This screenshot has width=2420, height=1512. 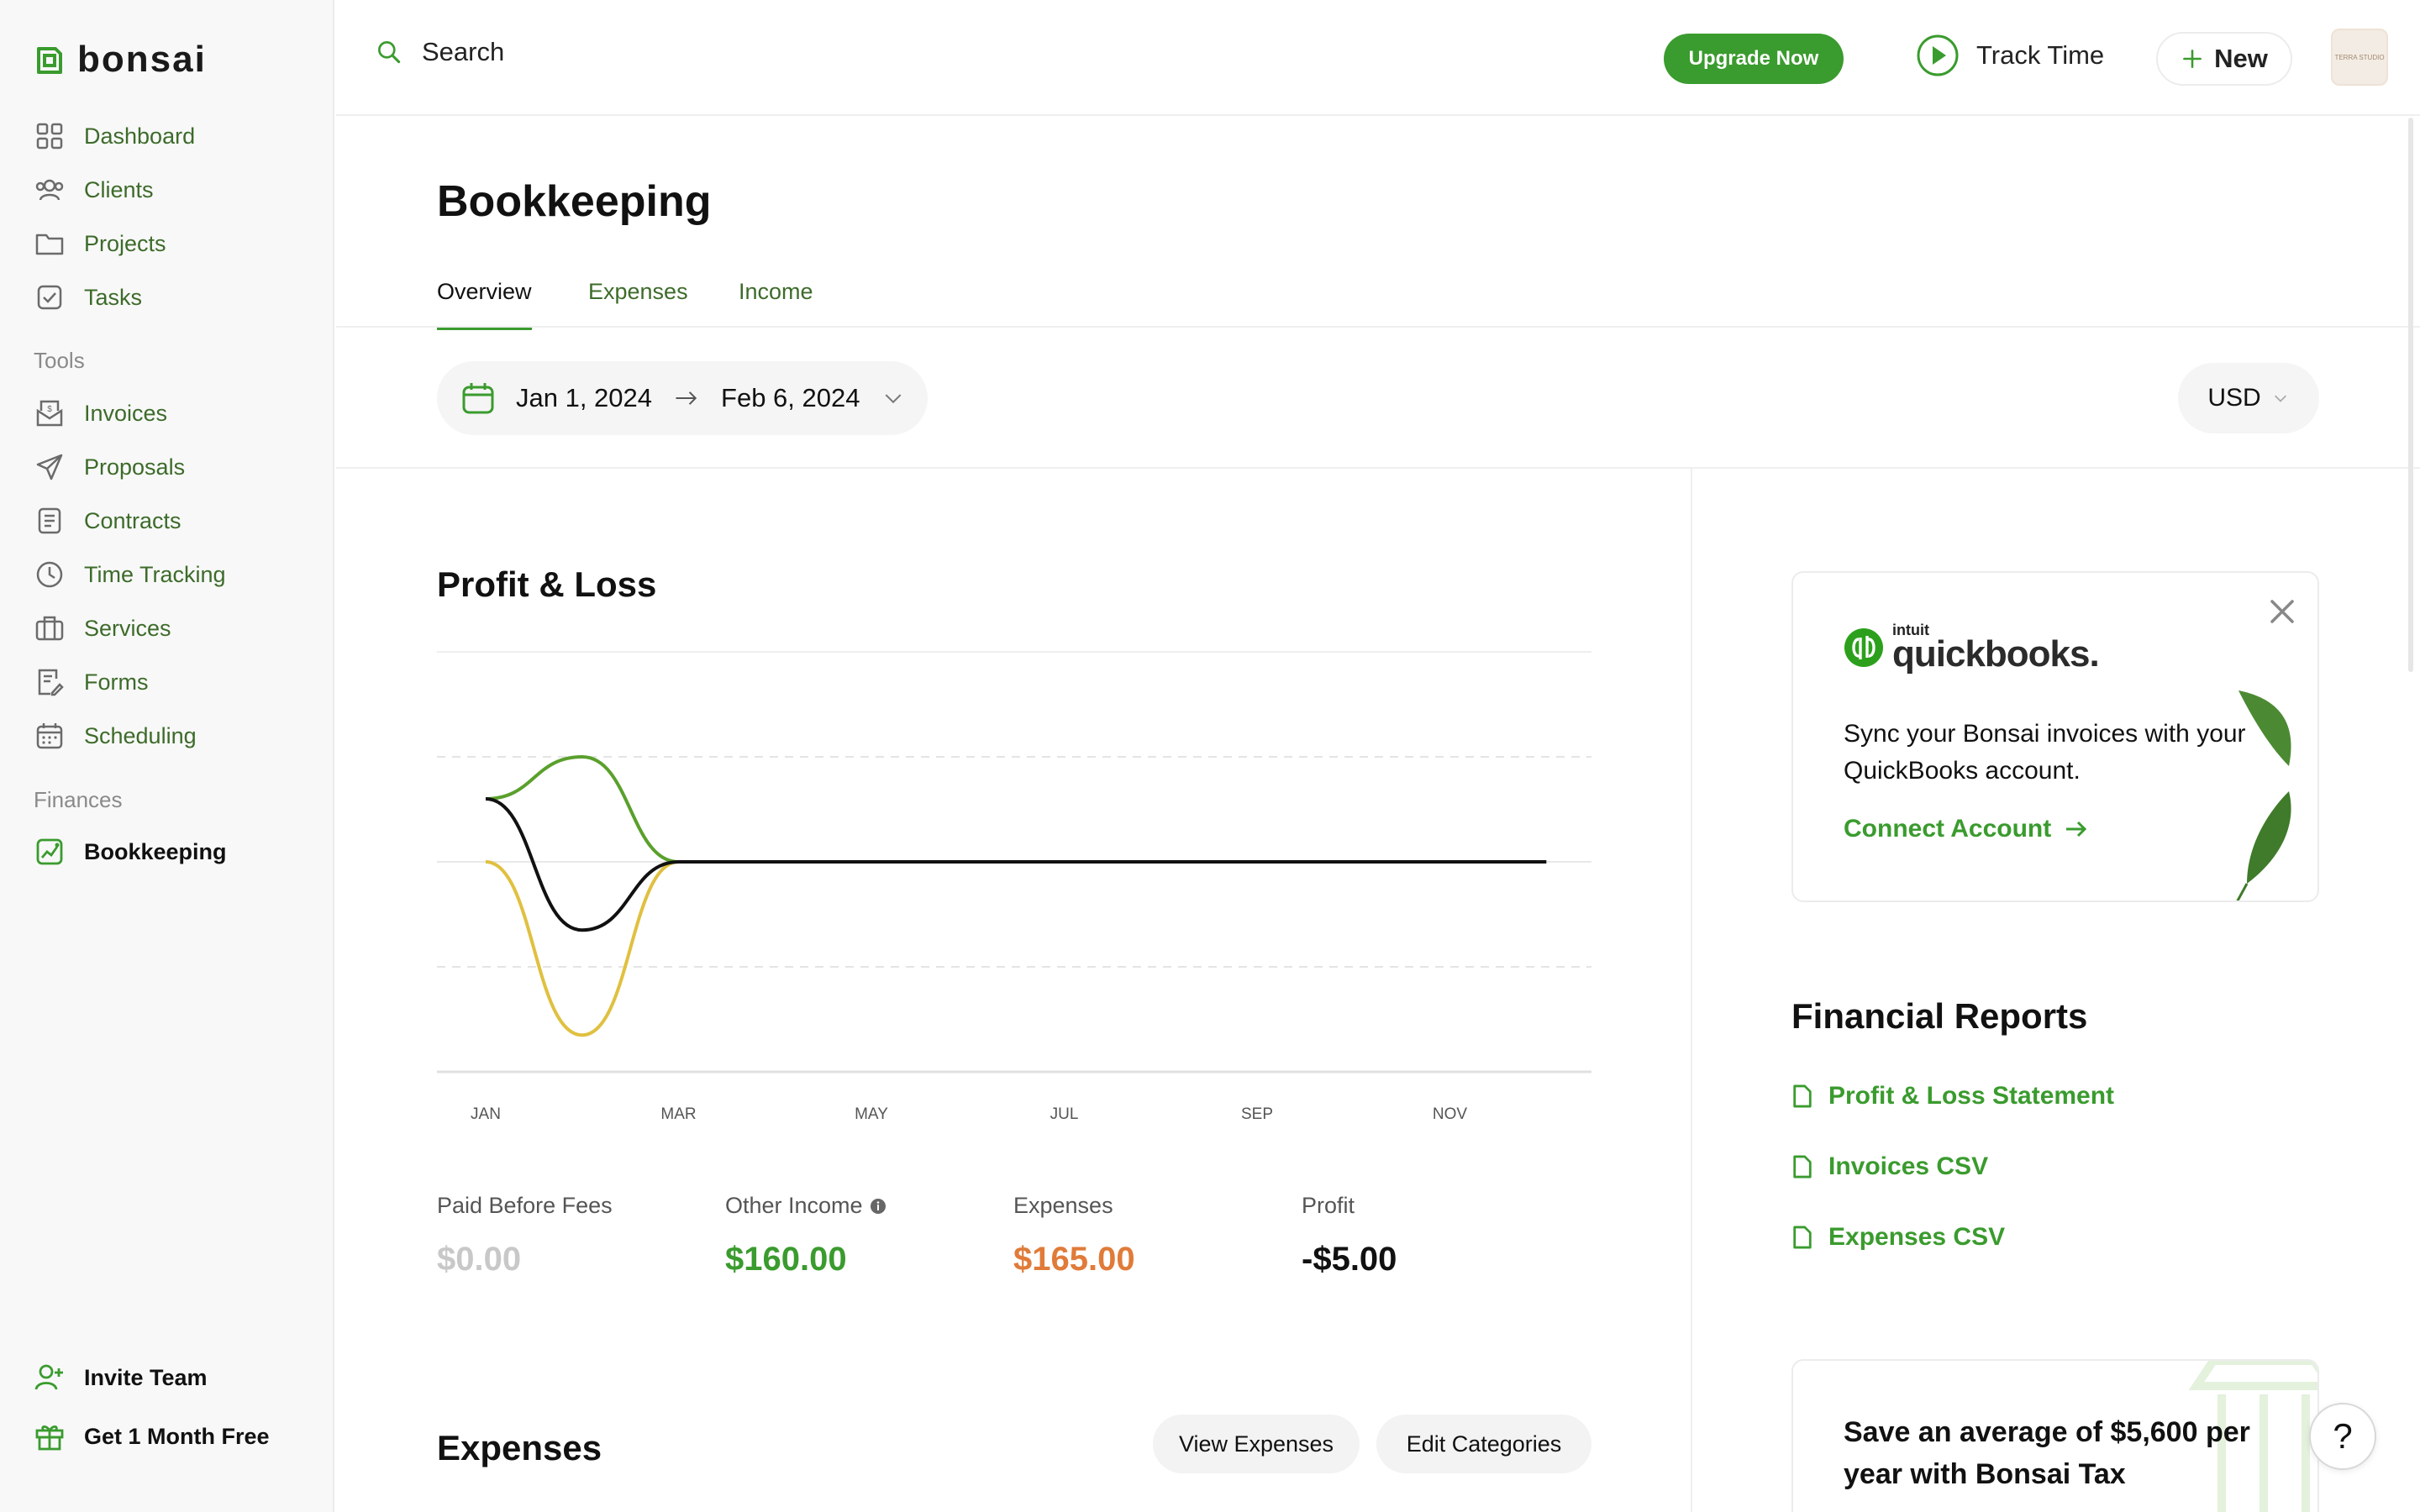 I want to click on profit-loss-chart: JAN MAR MAY JUL SEP NOV, so click(x=1014, y=887).